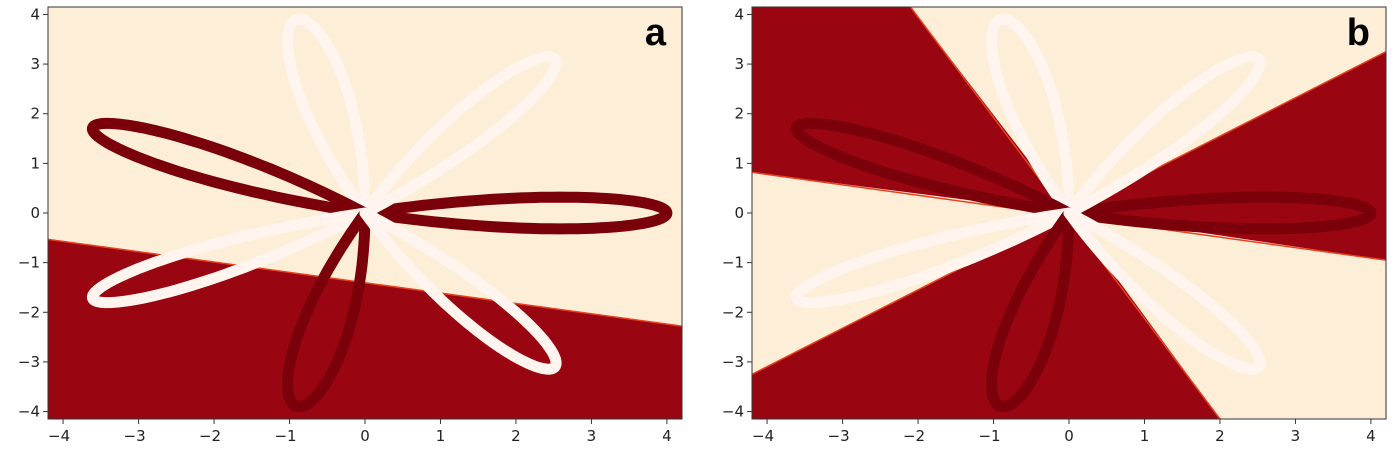 This screenshot has width=1396, height=458. Describe the element at coordinates (910, 110) in the screenshot. I see `dark-class-region` at that location.